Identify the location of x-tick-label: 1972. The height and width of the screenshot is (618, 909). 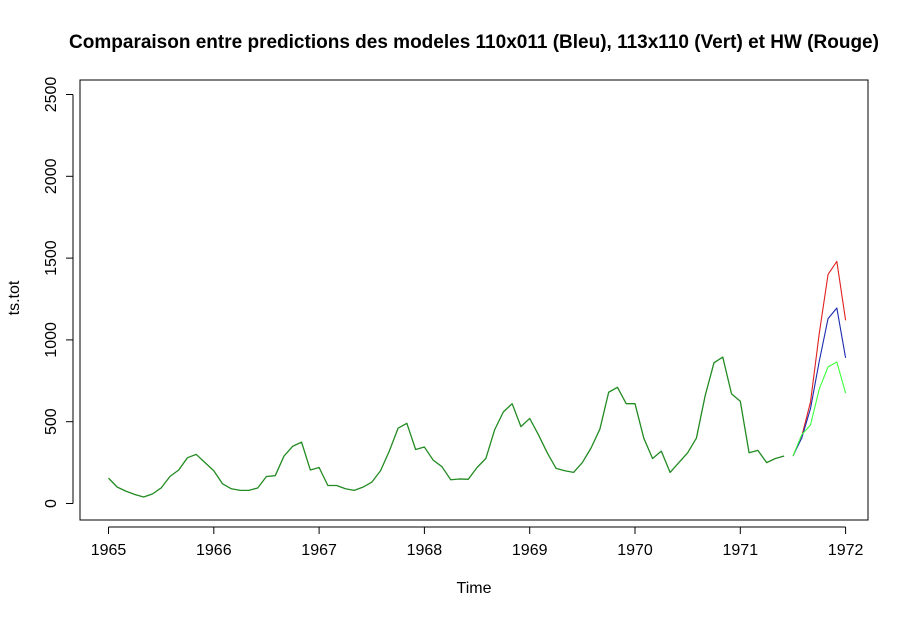
(846, 550).